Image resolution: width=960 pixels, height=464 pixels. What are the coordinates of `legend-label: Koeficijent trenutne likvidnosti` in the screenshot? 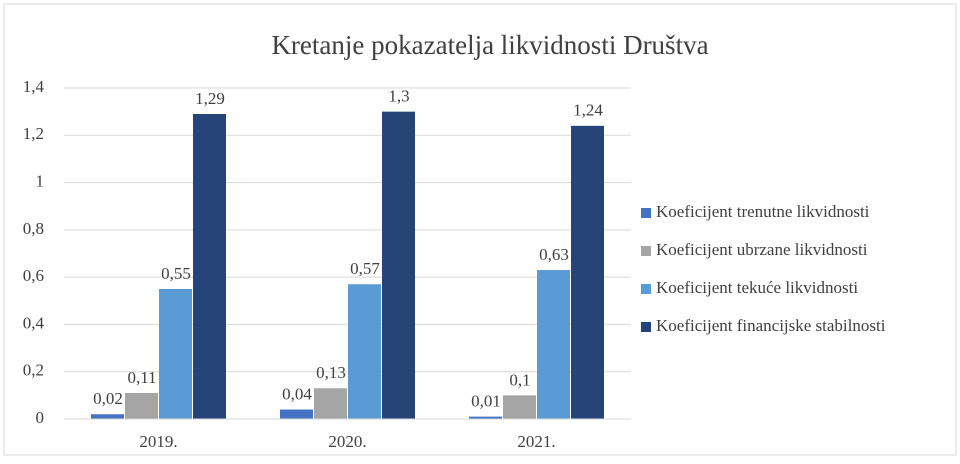 It's located at (763, 211).